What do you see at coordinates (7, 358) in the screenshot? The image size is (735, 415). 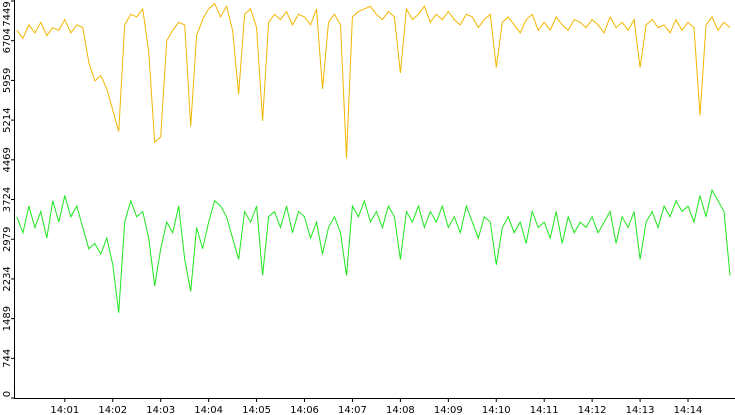 I see `y-tick-label: 744` at bounding box center [7, 358].